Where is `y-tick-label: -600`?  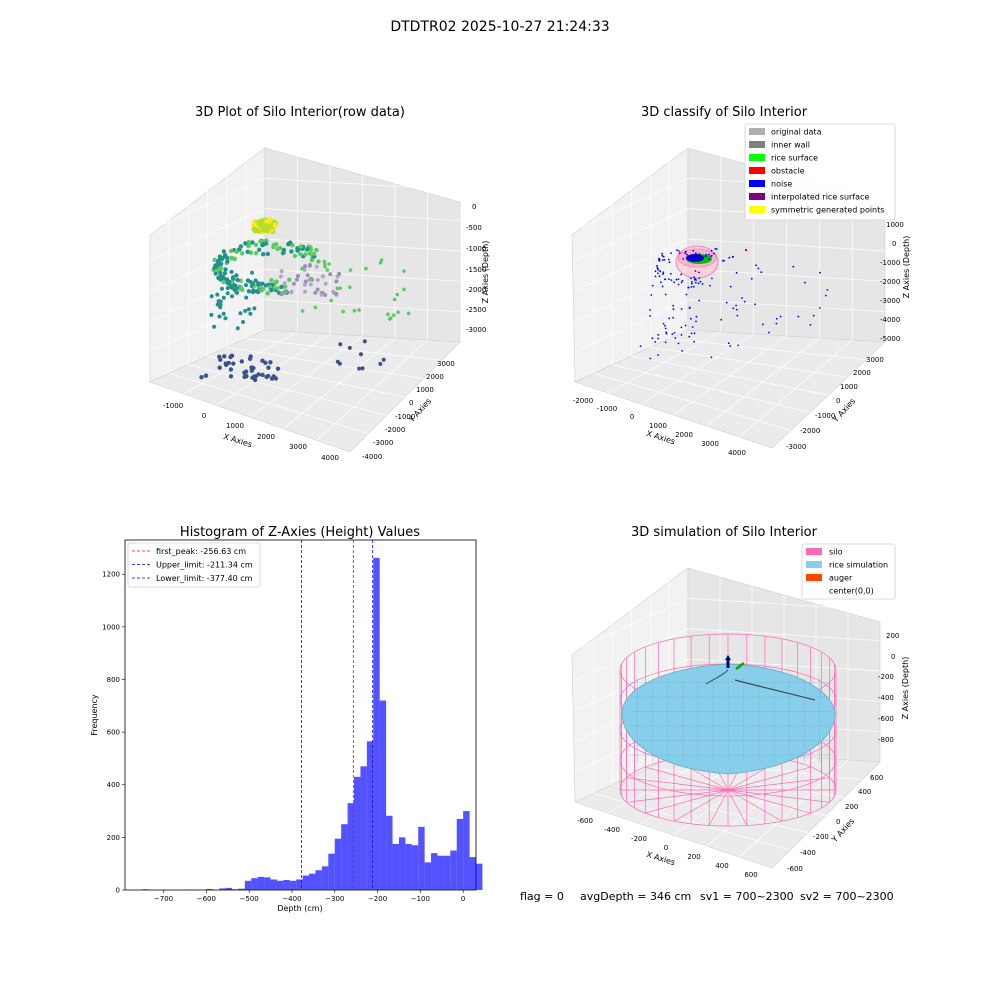 y-tick-label: -600 is located at coordinates (795, 869).